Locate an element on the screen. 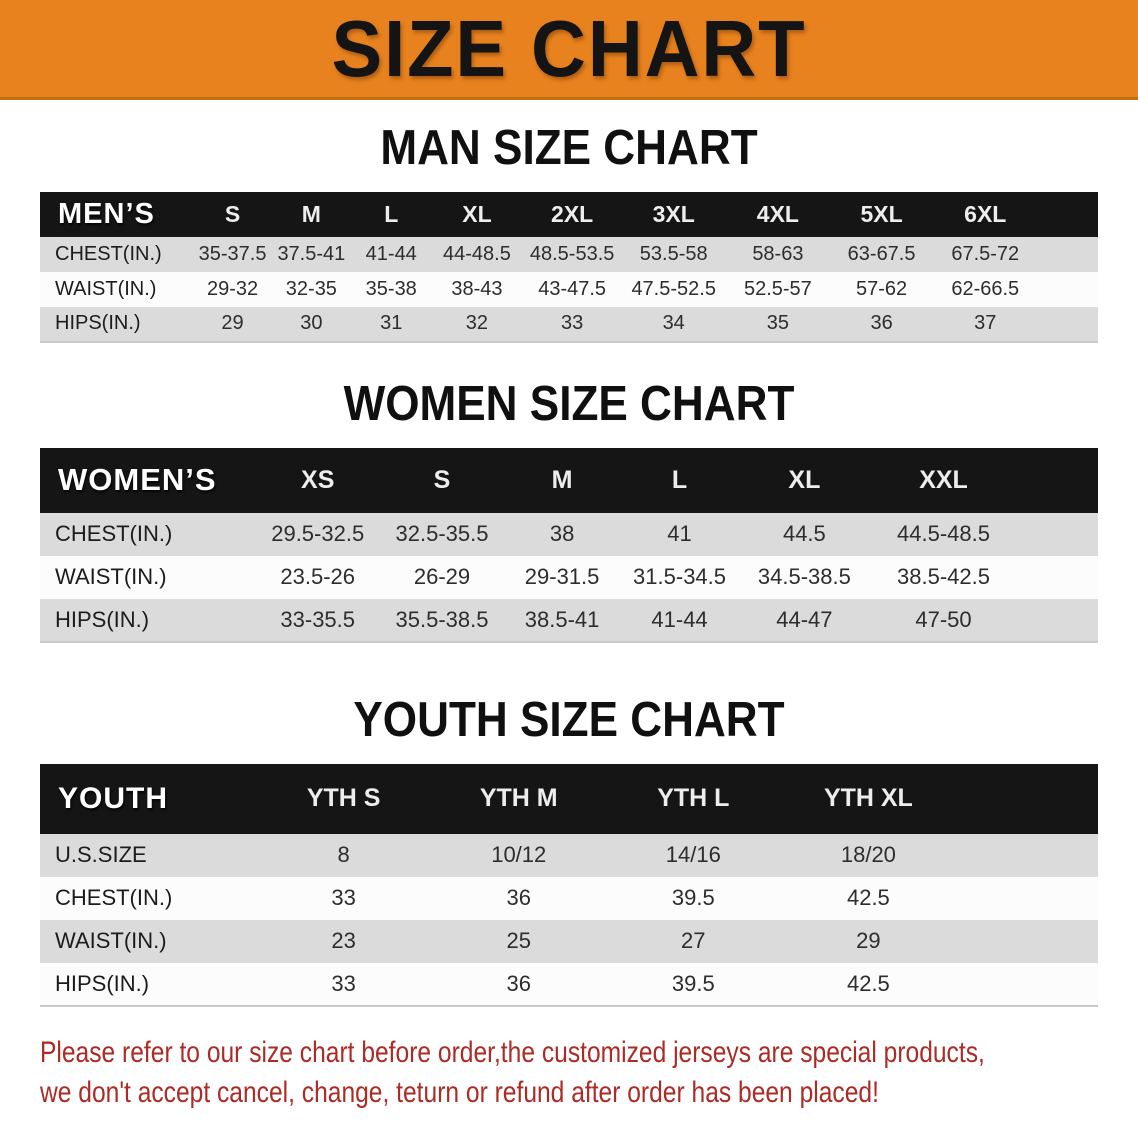 This screenshot has width=1138, height=1132. size-cell: 35.5-38.5 is located at coordinates (442, 619).